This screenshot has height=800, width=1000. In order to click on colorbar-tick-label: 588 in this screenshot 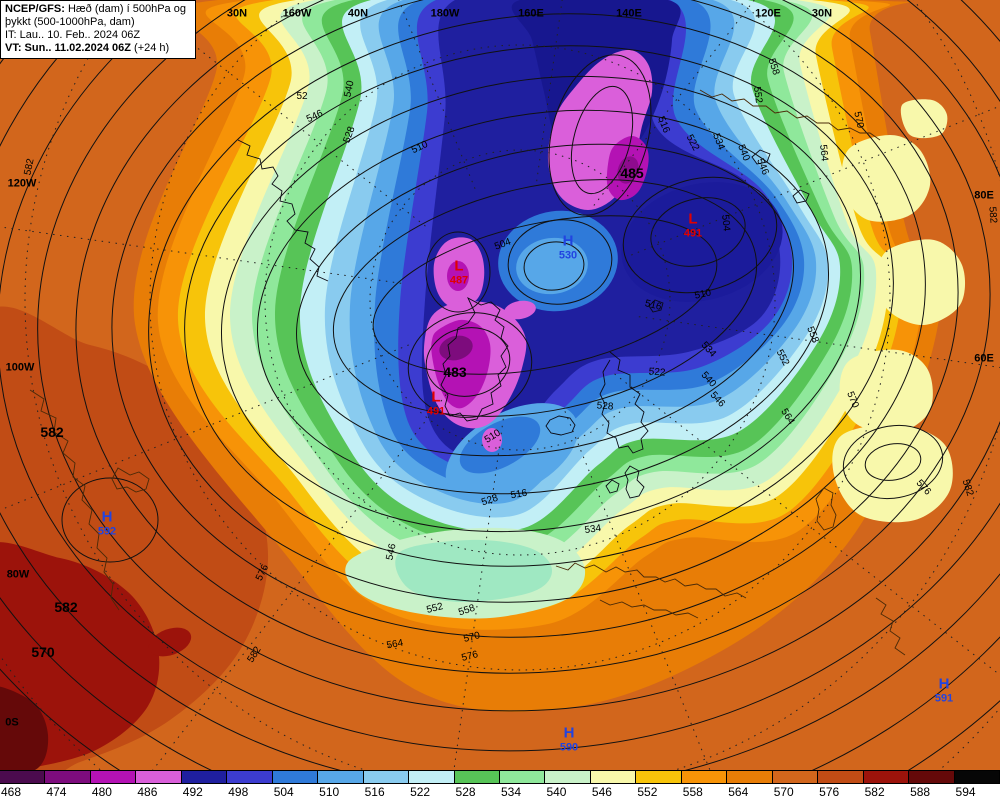, I will do `click(920, 792)`.